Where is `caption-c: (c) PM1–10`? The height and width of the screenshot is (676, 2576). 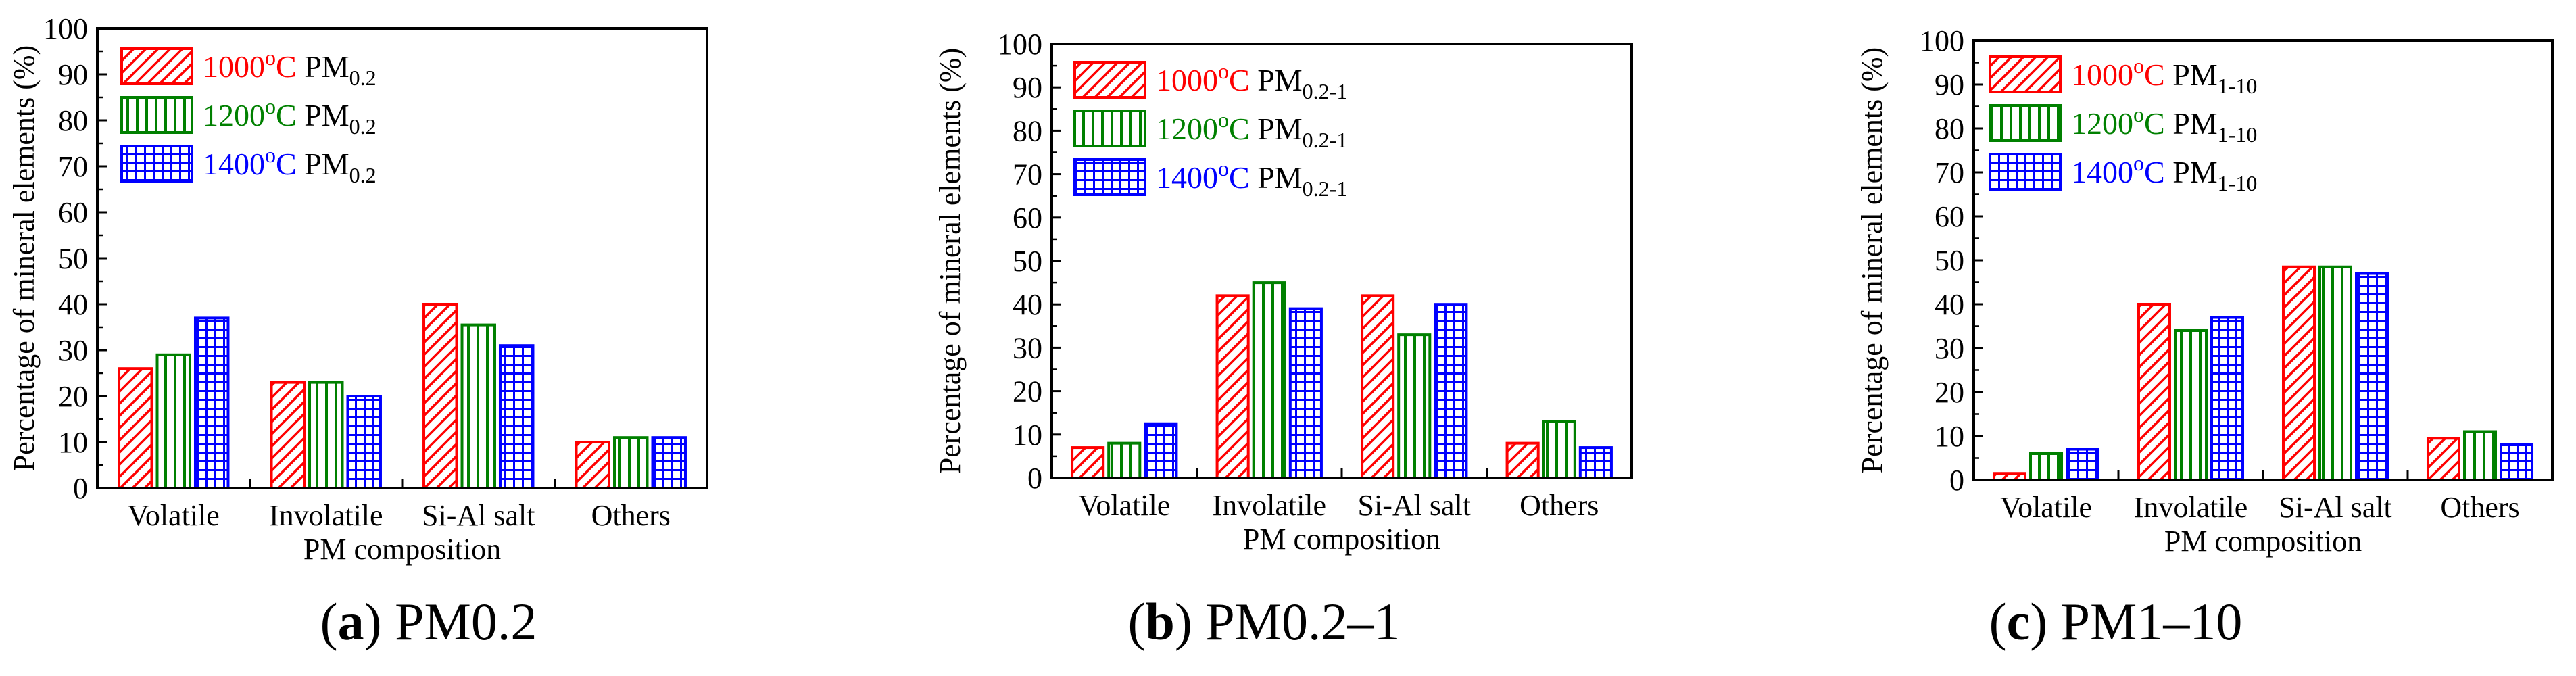 caption-c: (c) PM1–10 is located at coordinates (2116, 621).